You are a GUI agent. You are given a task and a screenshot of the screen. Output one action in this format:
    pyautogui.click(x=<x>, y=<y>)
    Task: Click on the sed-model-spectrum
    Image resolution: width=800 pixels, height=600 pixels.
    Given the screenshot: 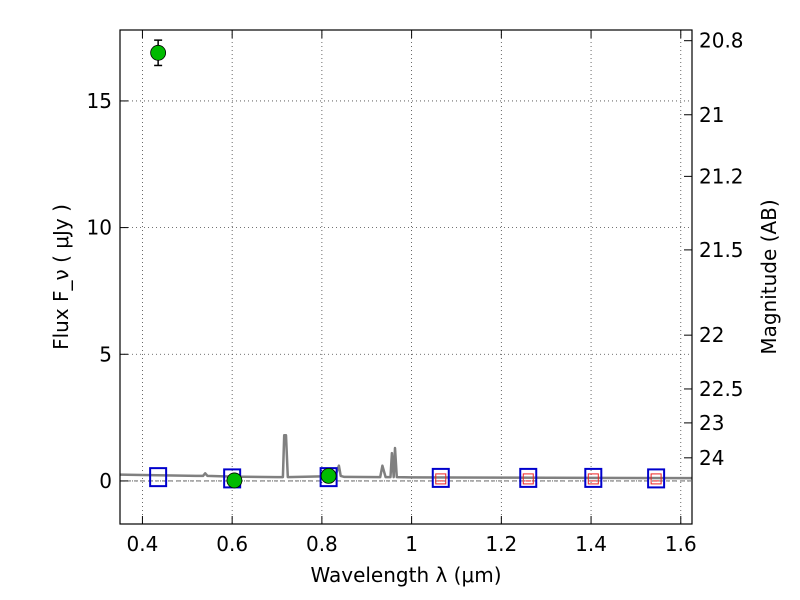 What is the action you would take?
    pyautogui.click(x=406, y=457)
    